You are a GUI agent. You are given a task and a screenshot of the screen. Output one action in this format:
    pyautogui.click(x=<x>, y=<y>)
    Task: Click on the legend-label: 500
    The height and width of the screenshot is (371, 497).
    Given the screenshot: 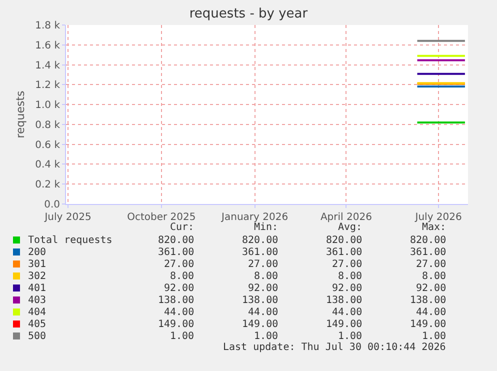 What is the action you would take?
    pyautogui.click(x=37, y=336)
    